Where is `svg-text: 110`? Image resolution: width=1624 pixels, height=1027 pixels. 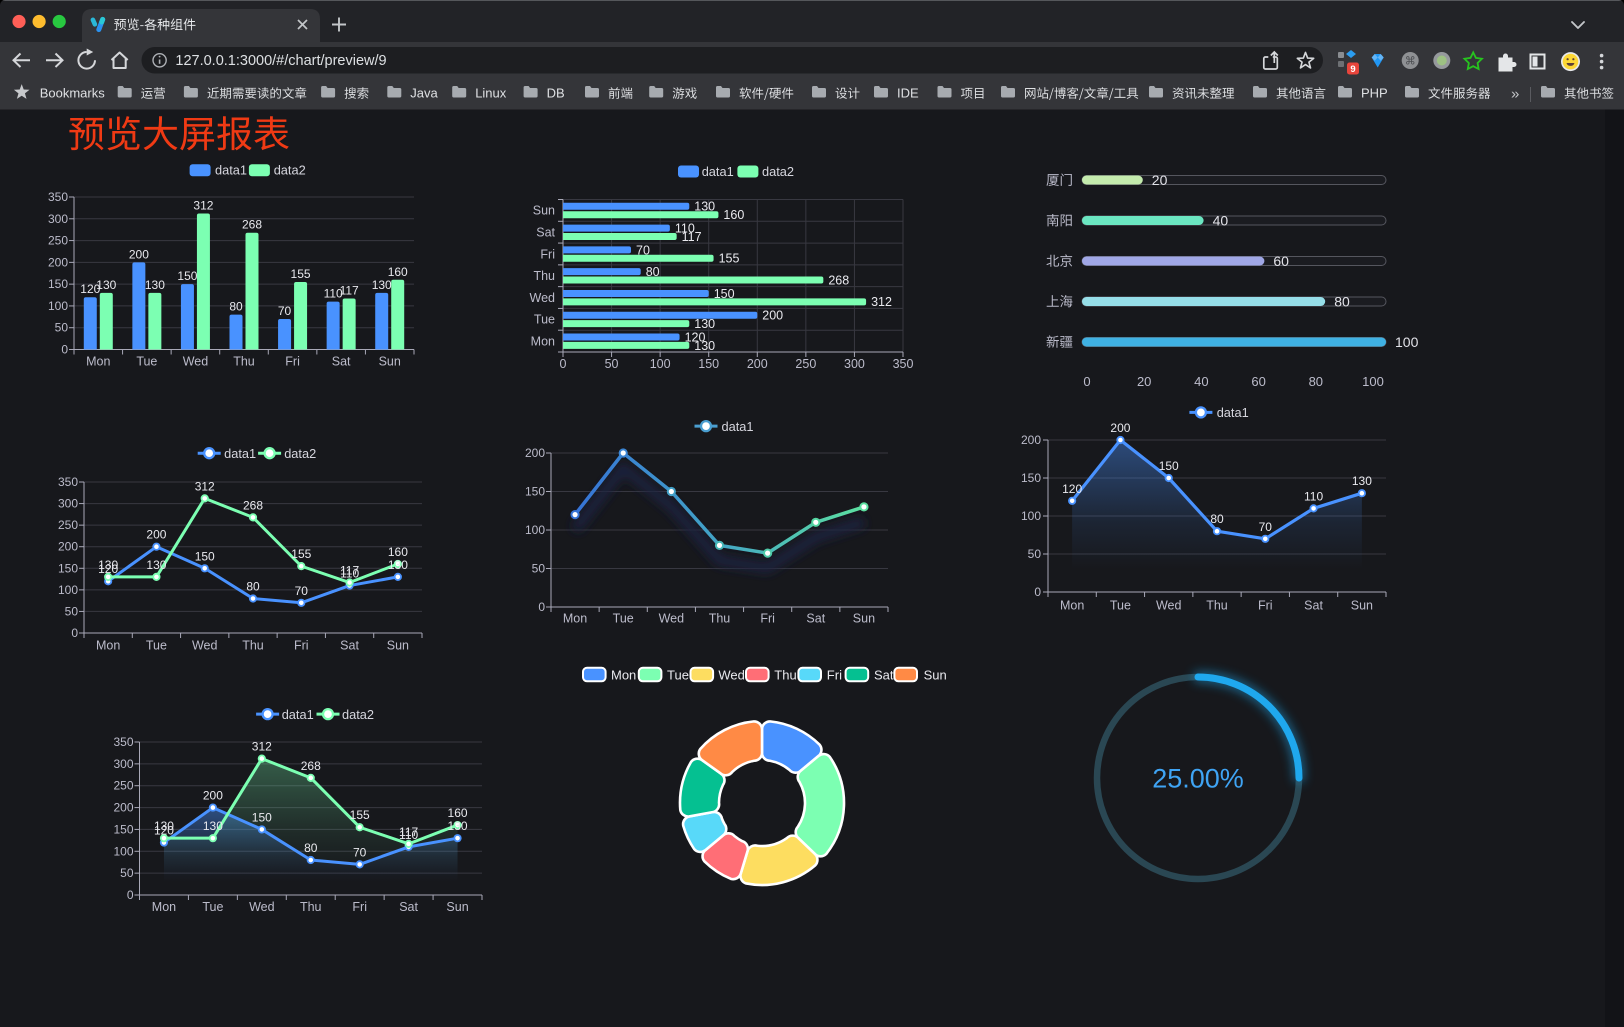
svg-text: 110 is located at coordinates (349, 574).